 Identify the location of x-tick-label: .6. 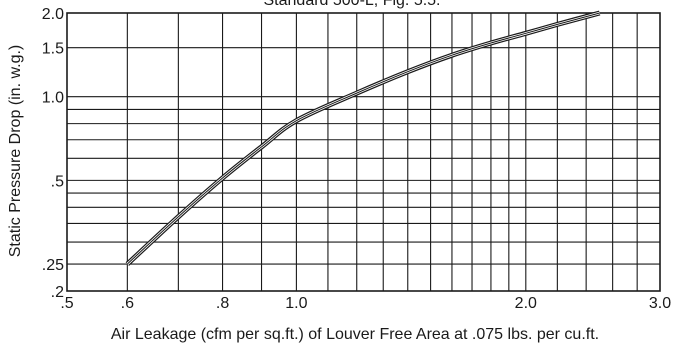
(127, 303).